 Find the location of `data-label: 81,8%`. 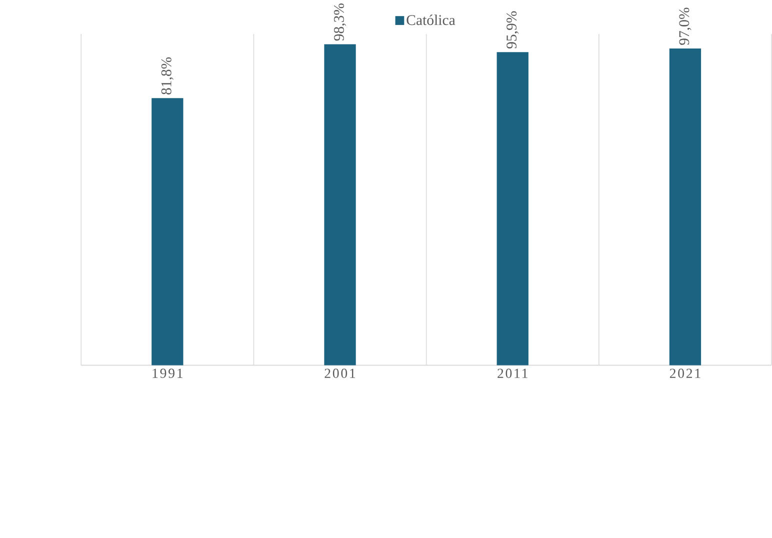

data-label: 81,8% is located at coordinates (167, 75).